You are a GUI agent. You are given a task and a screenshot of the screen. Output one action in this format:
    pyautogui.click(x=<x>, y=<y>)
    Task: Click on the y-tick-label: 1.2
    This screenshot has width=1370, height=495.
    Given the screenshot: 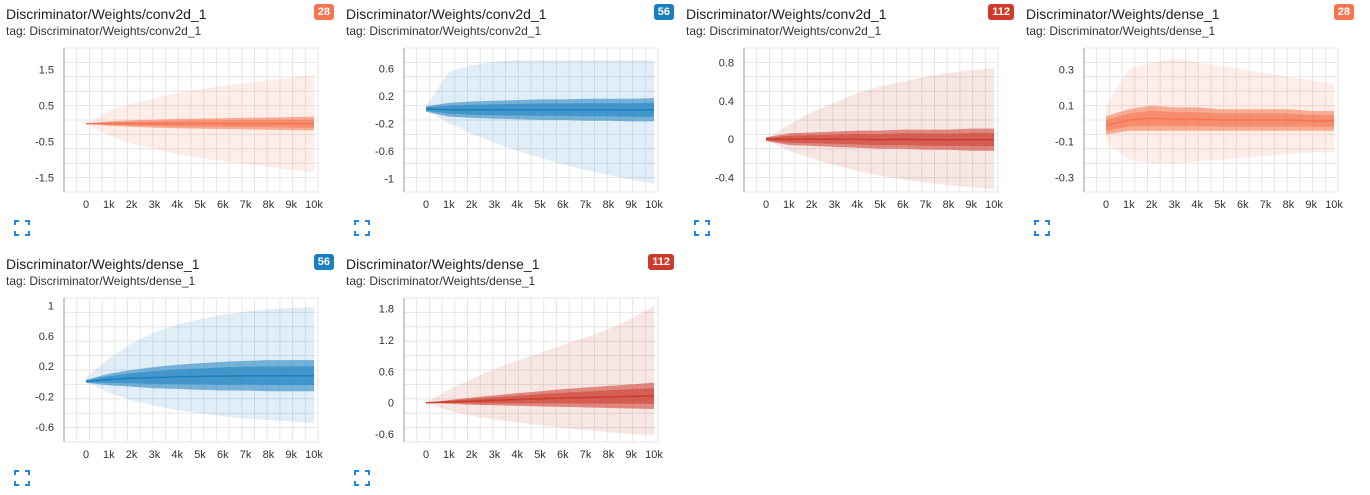 What is the action you would take?
    pyautogui.click(x=386, y=341)
    